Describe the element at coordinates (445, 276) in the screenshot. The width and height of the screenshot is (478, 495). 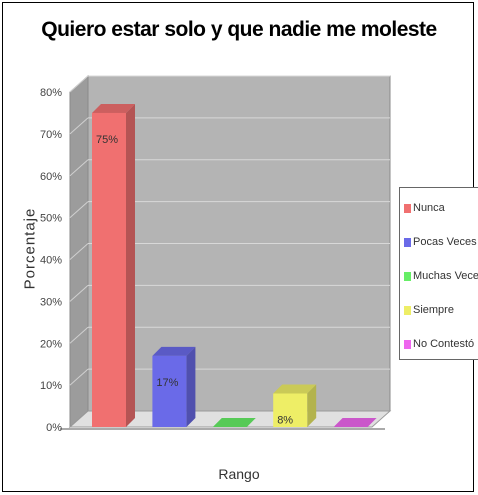
I see `legend-label: Muchas Veces` at that location.